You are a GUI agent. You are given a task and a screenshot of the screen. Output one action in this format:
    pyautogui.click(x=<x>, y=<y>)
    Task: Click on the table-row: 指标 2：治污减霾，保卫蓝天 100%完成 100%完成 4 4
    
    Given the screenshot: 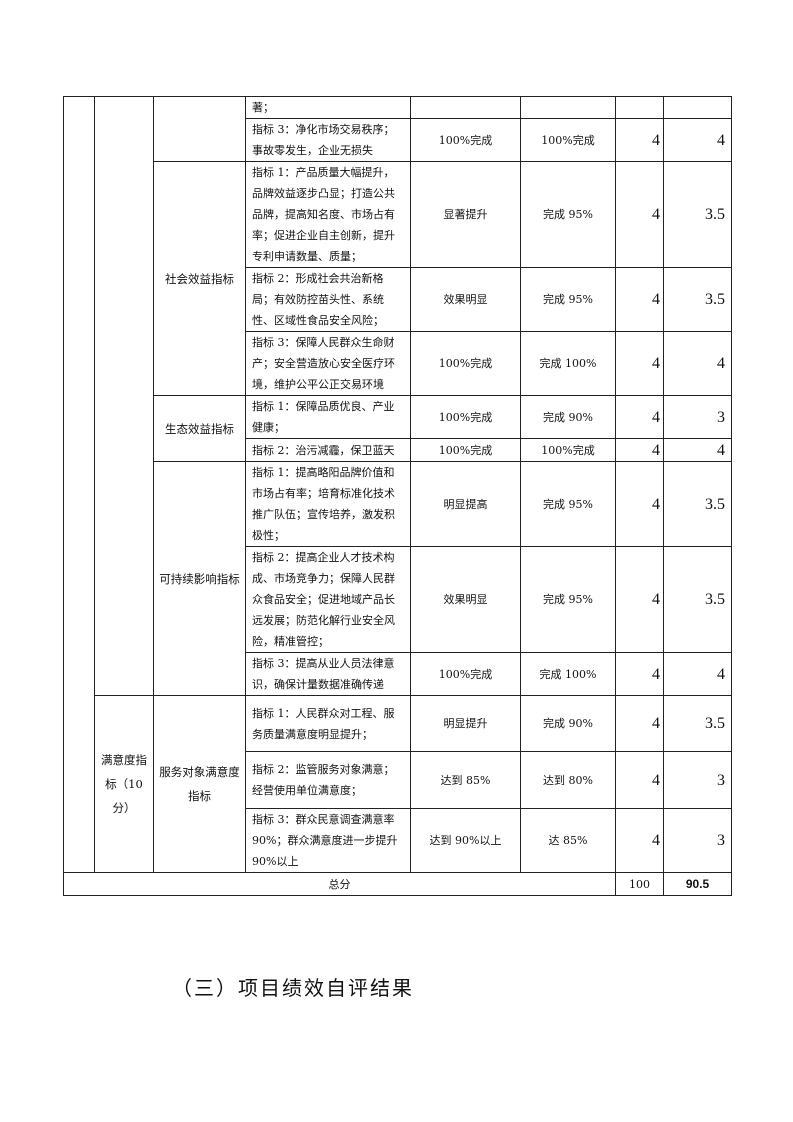 What is the action you would take?
    pyautogui.click(x=398, y=450)
    